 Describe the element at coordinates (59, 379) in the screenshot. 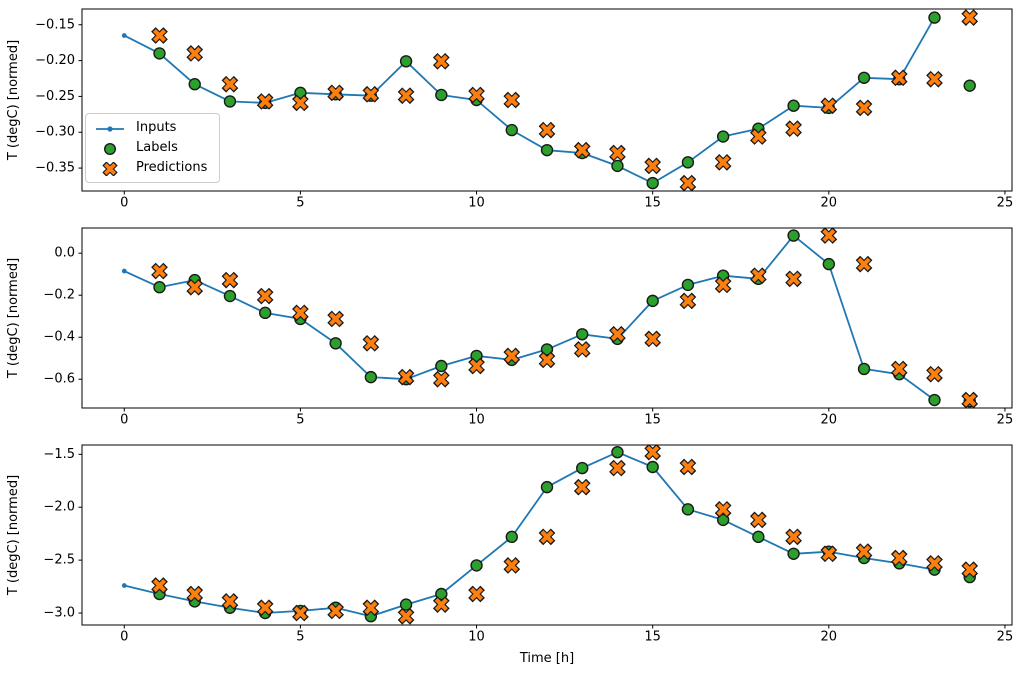

I see `y-tick-label: −0.6` at that location.